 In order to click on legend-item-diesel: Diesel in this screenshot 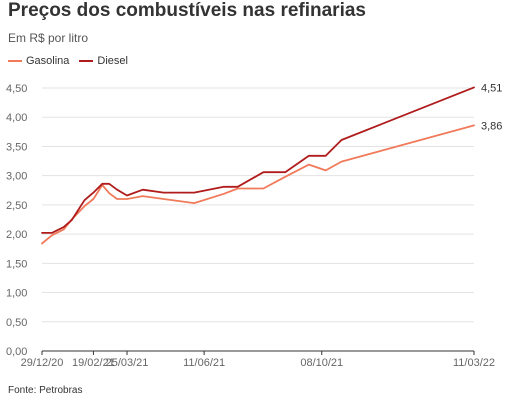, I will do `click(103, 61)`.